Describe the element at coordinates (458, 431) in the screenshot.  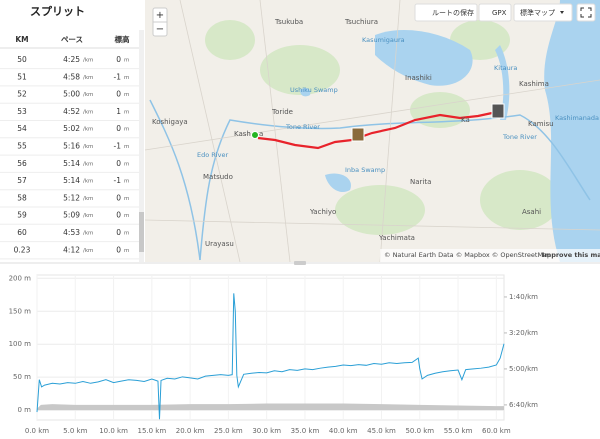
I see `x-tick-label: 55.0 km` at that location.